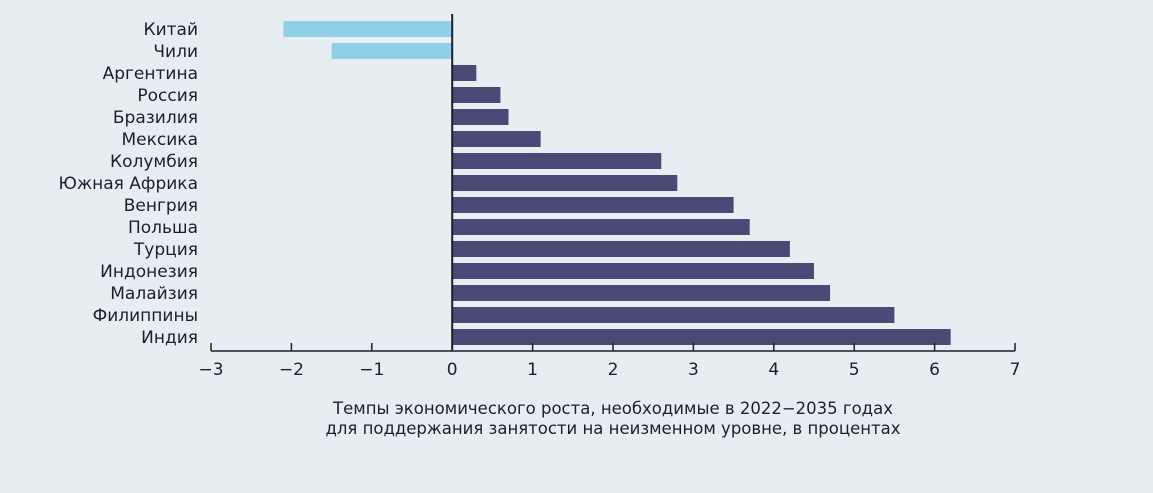 The image size is (1153, 493). What do you see at coordinates (150, 74) in the screenshot?
I see `category-label-2: Аргентина` at bounding box center [150, 74].